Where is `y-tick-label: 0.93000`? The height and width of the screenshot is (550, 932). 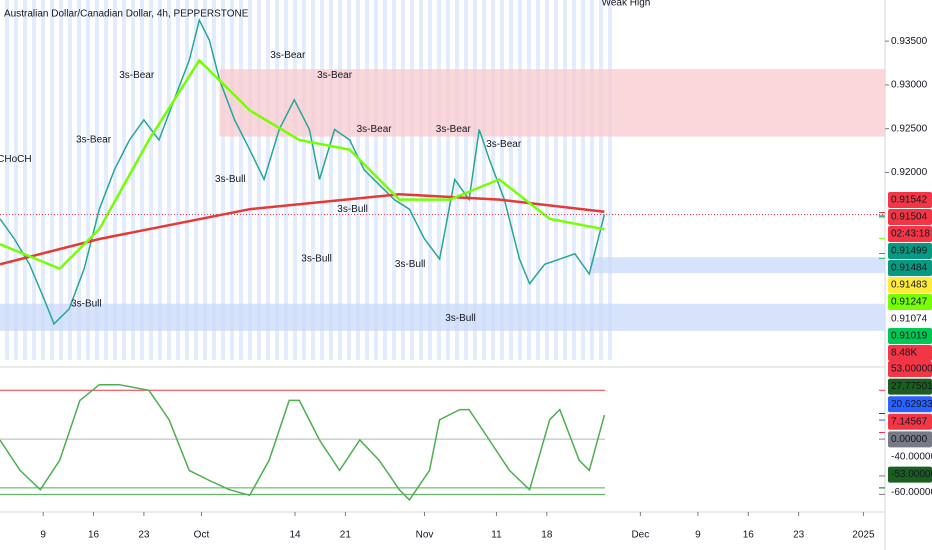 y-tick-label: 0.93000 is located at coordinates (909, 85).